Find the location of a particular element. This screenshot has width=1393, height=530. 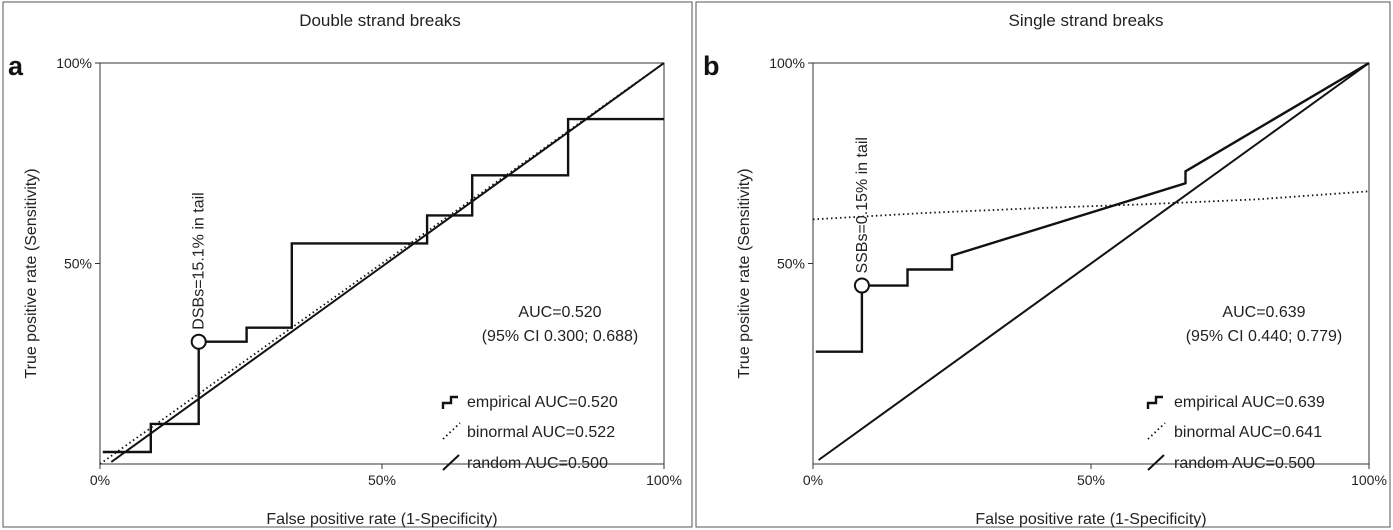

panel-letter: b is located at coordinates (711, 66).